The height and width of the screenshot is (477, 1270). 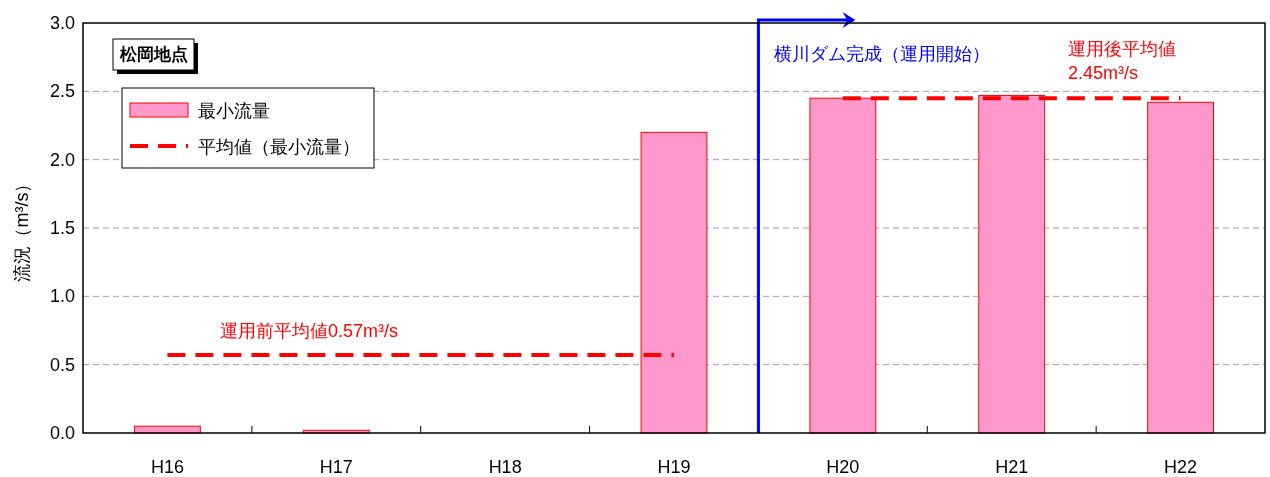 What do you see at coordinates (309, 331) in the screenshot?
I see `annotation: 運用前平均値0.57m³/s` at bounding box center [309, 331].